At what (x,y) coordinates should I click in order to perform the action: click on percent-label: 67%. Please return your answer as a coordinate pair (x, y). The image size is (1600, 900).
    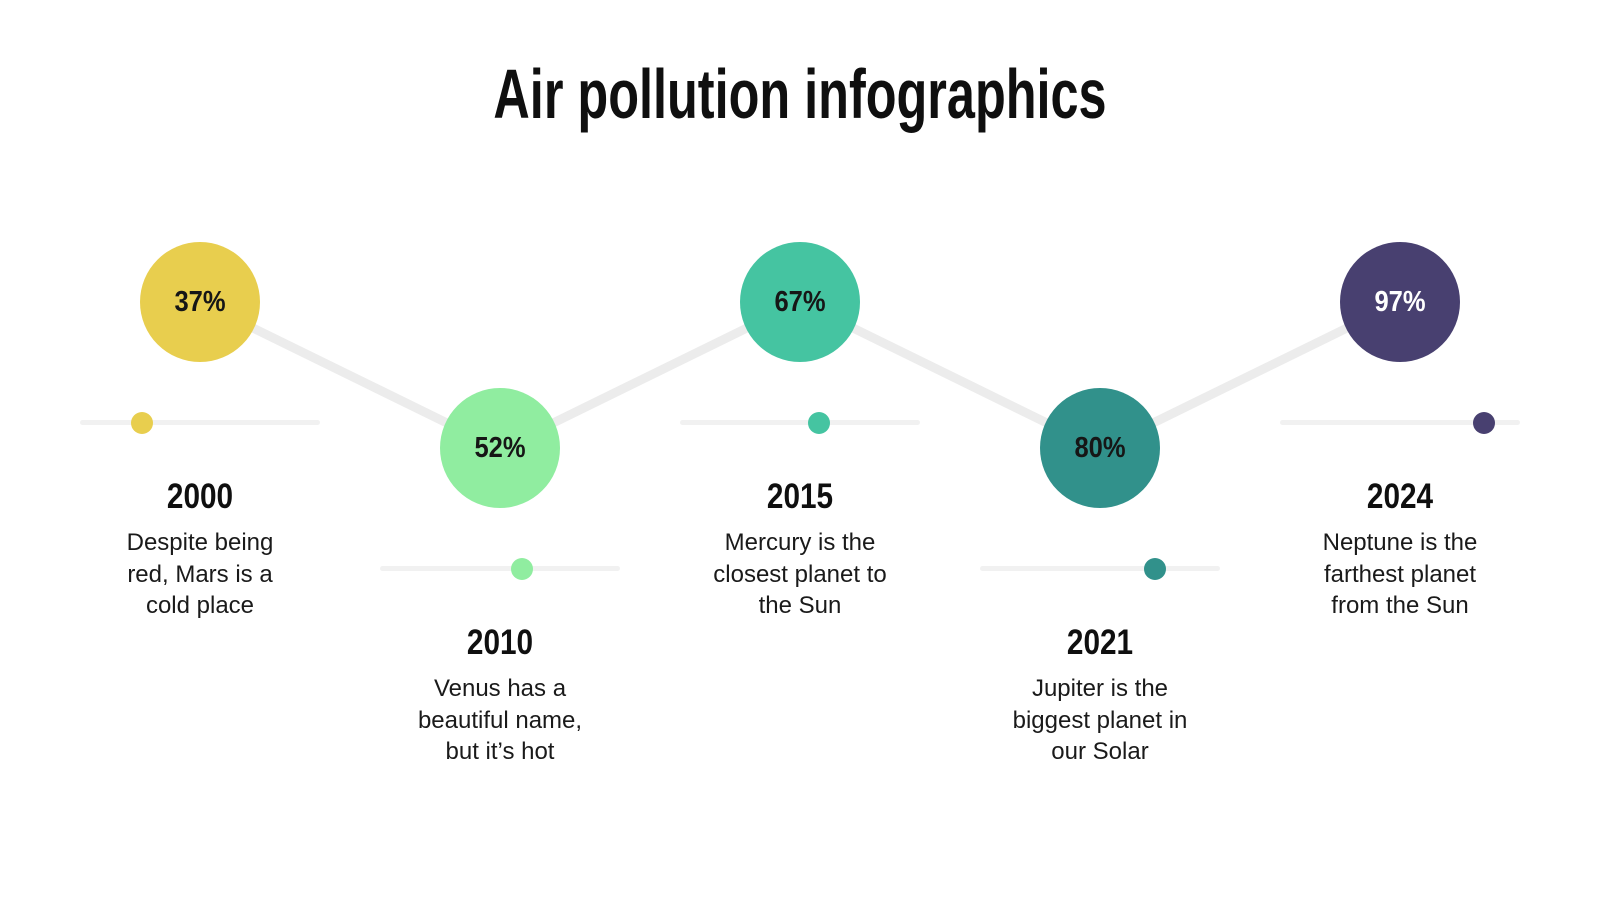
    Looking at the image, I should click on (800, 301).